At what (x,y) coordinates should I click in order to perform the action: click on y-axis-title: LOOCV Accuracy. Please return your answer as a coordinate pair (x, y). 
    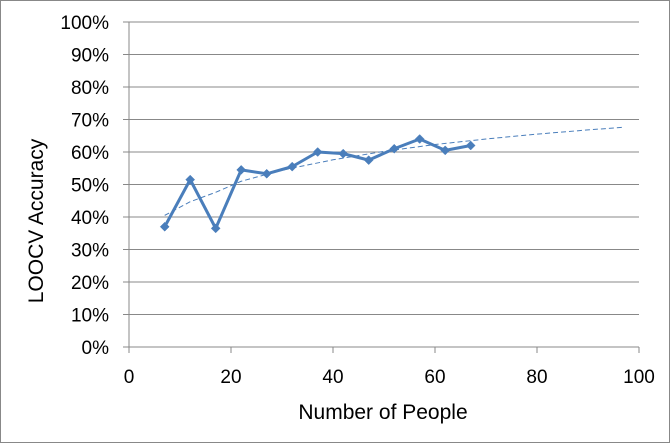
    Looking at the image, I should click on (36, 220).